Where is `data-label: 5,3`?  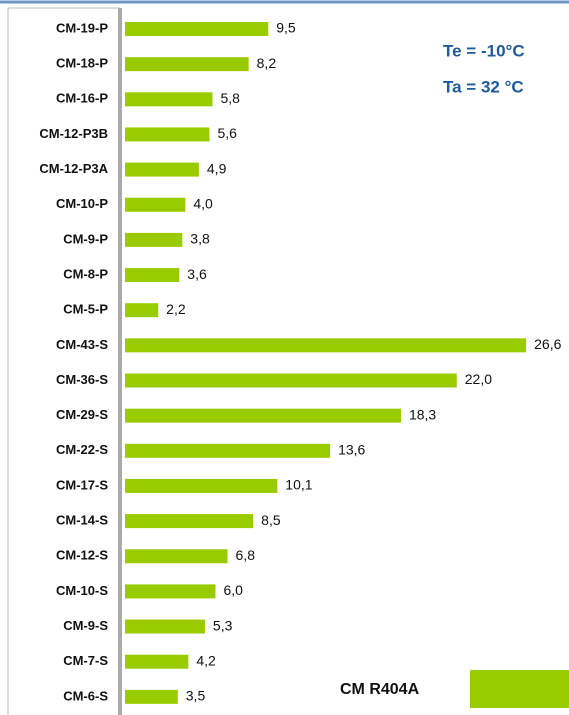
data-label: 5,3 is located at coordinates (223, 625).